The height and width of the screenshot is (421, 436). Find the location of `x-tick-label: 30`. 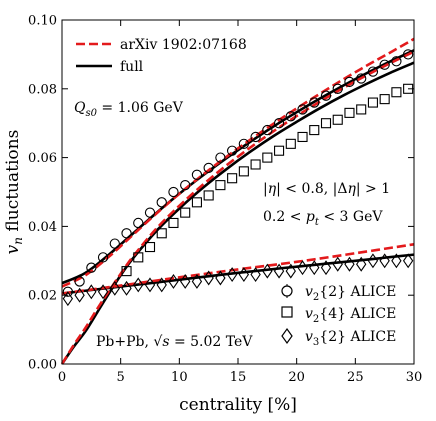

x-tick-label: 30 is located at coordinates (414, 377).